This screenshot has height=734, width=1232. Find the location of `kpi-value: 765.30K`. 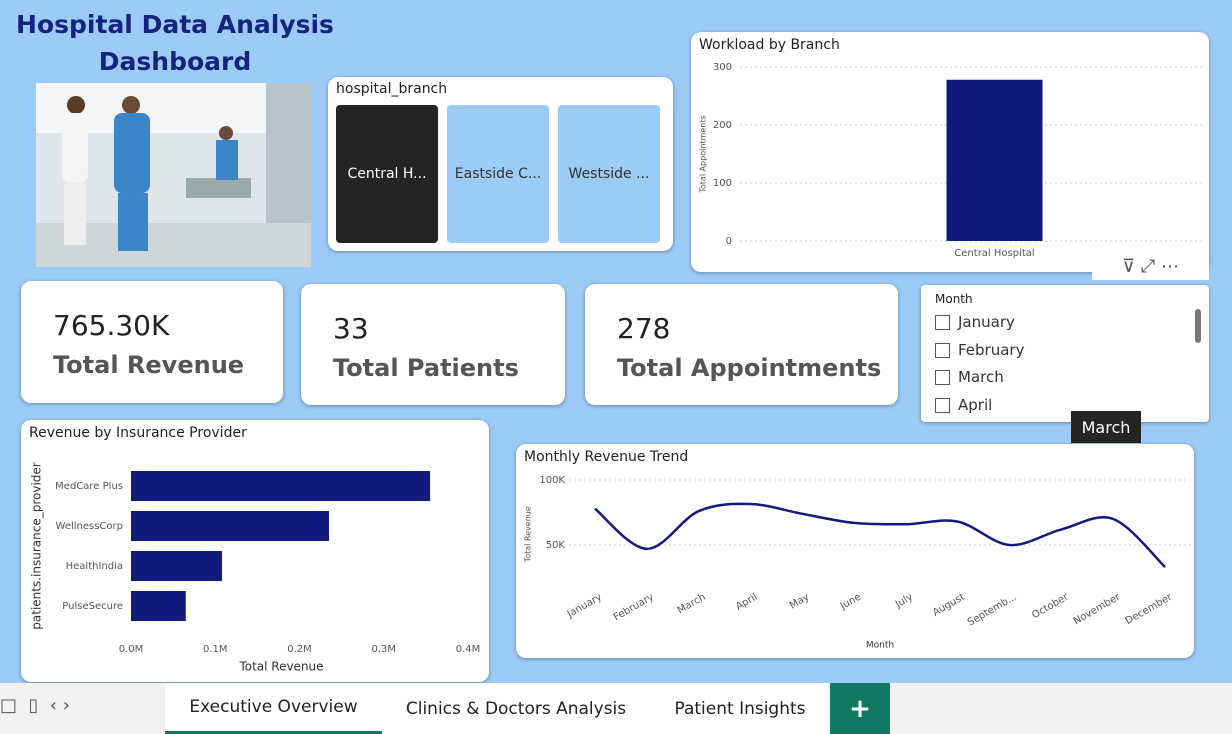

kpi-value: 765.30K is located at coordinates (111, 325).